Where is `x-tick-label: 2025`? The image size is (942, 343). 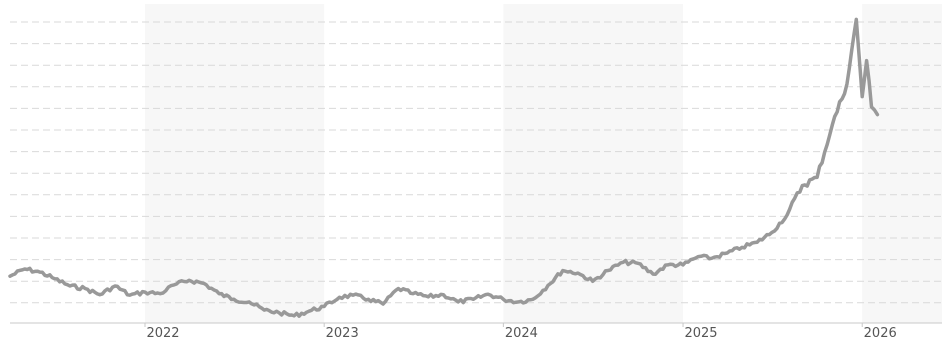
x-tick-label: 2025 is located at coordinates (700, 333).